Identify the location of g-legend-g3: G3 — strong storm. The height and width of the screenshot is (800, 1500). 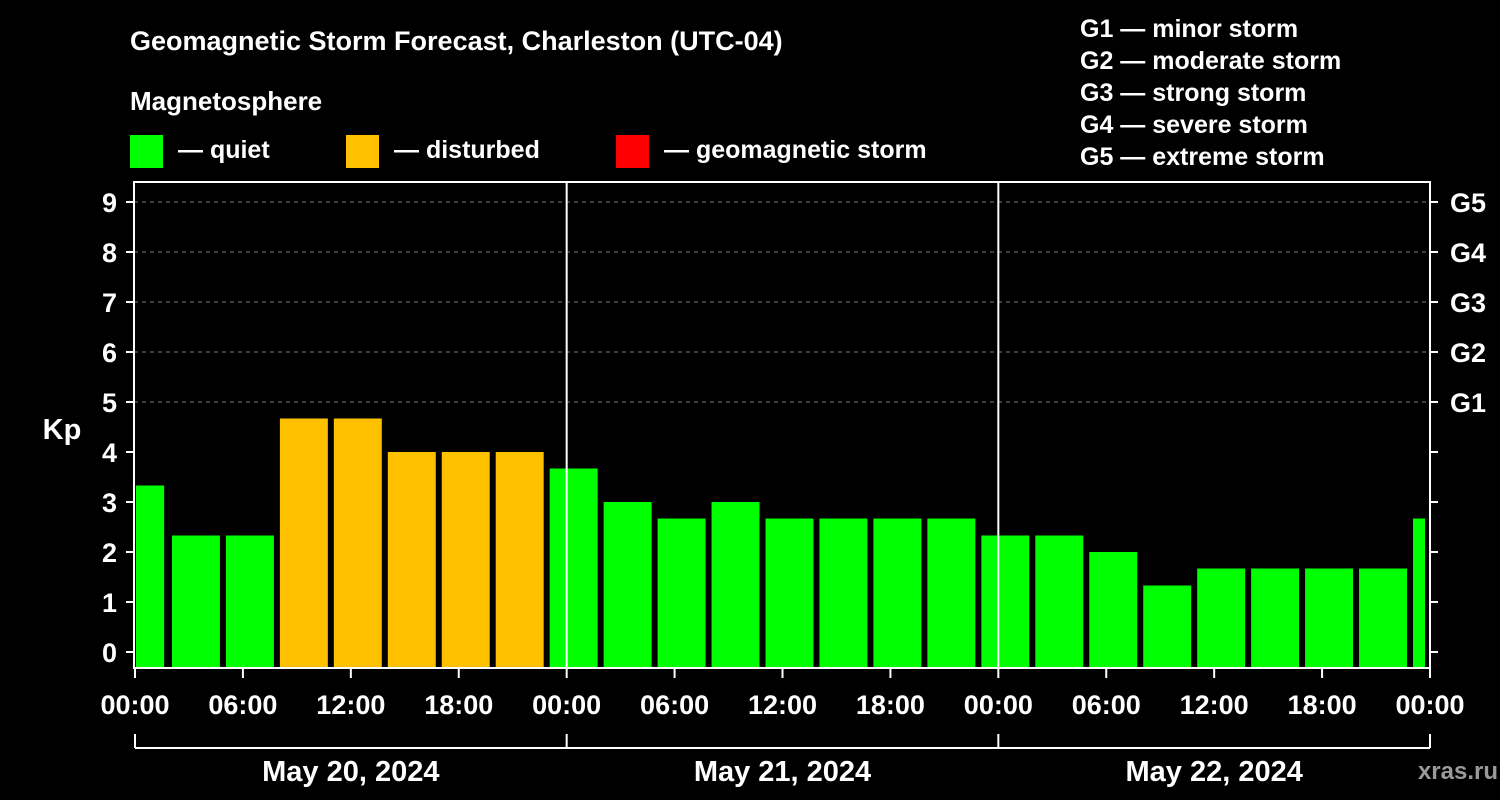
(1193, 93).